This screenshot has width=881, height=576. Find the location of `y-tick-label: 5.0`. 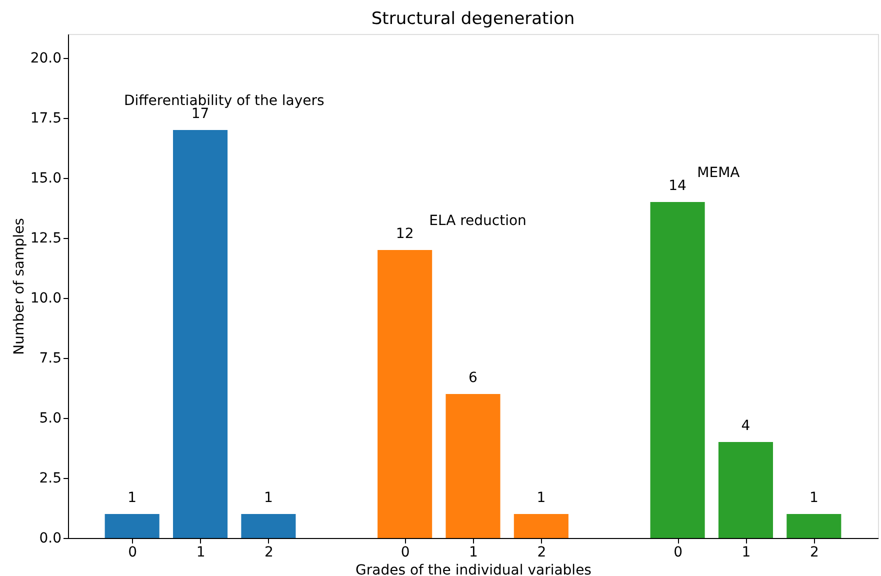

y-tick-label: 5.0 is located at coordinates (50, 418).